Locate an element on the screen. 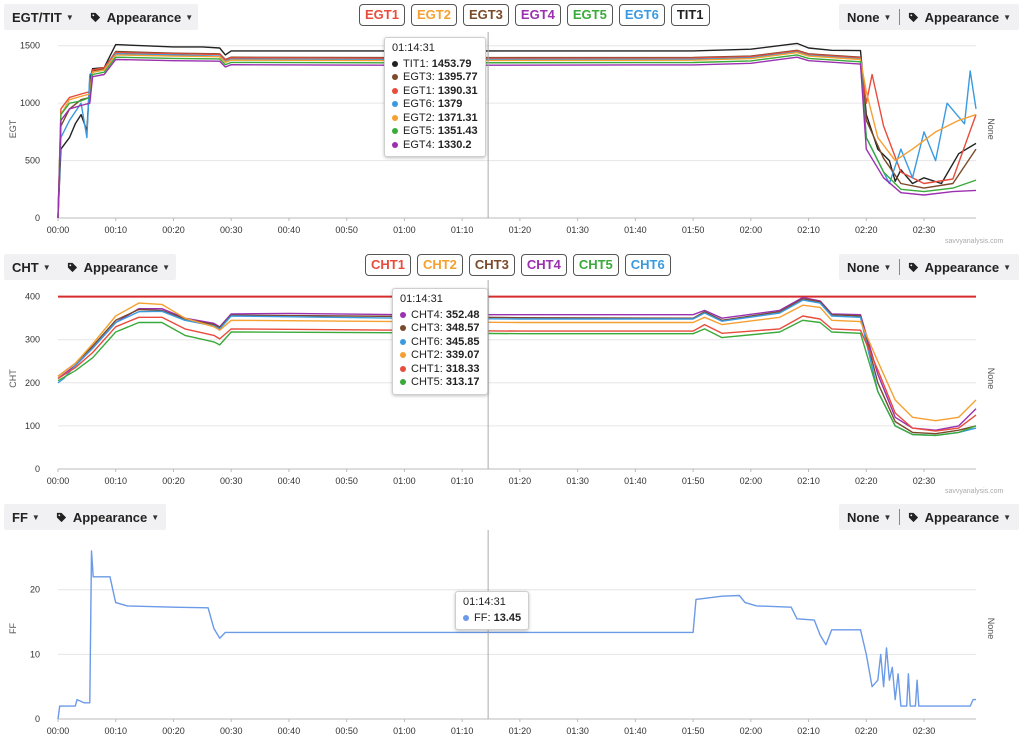  tooltip-row: CHT4: 352.48 is located at coordinates (440, 316).